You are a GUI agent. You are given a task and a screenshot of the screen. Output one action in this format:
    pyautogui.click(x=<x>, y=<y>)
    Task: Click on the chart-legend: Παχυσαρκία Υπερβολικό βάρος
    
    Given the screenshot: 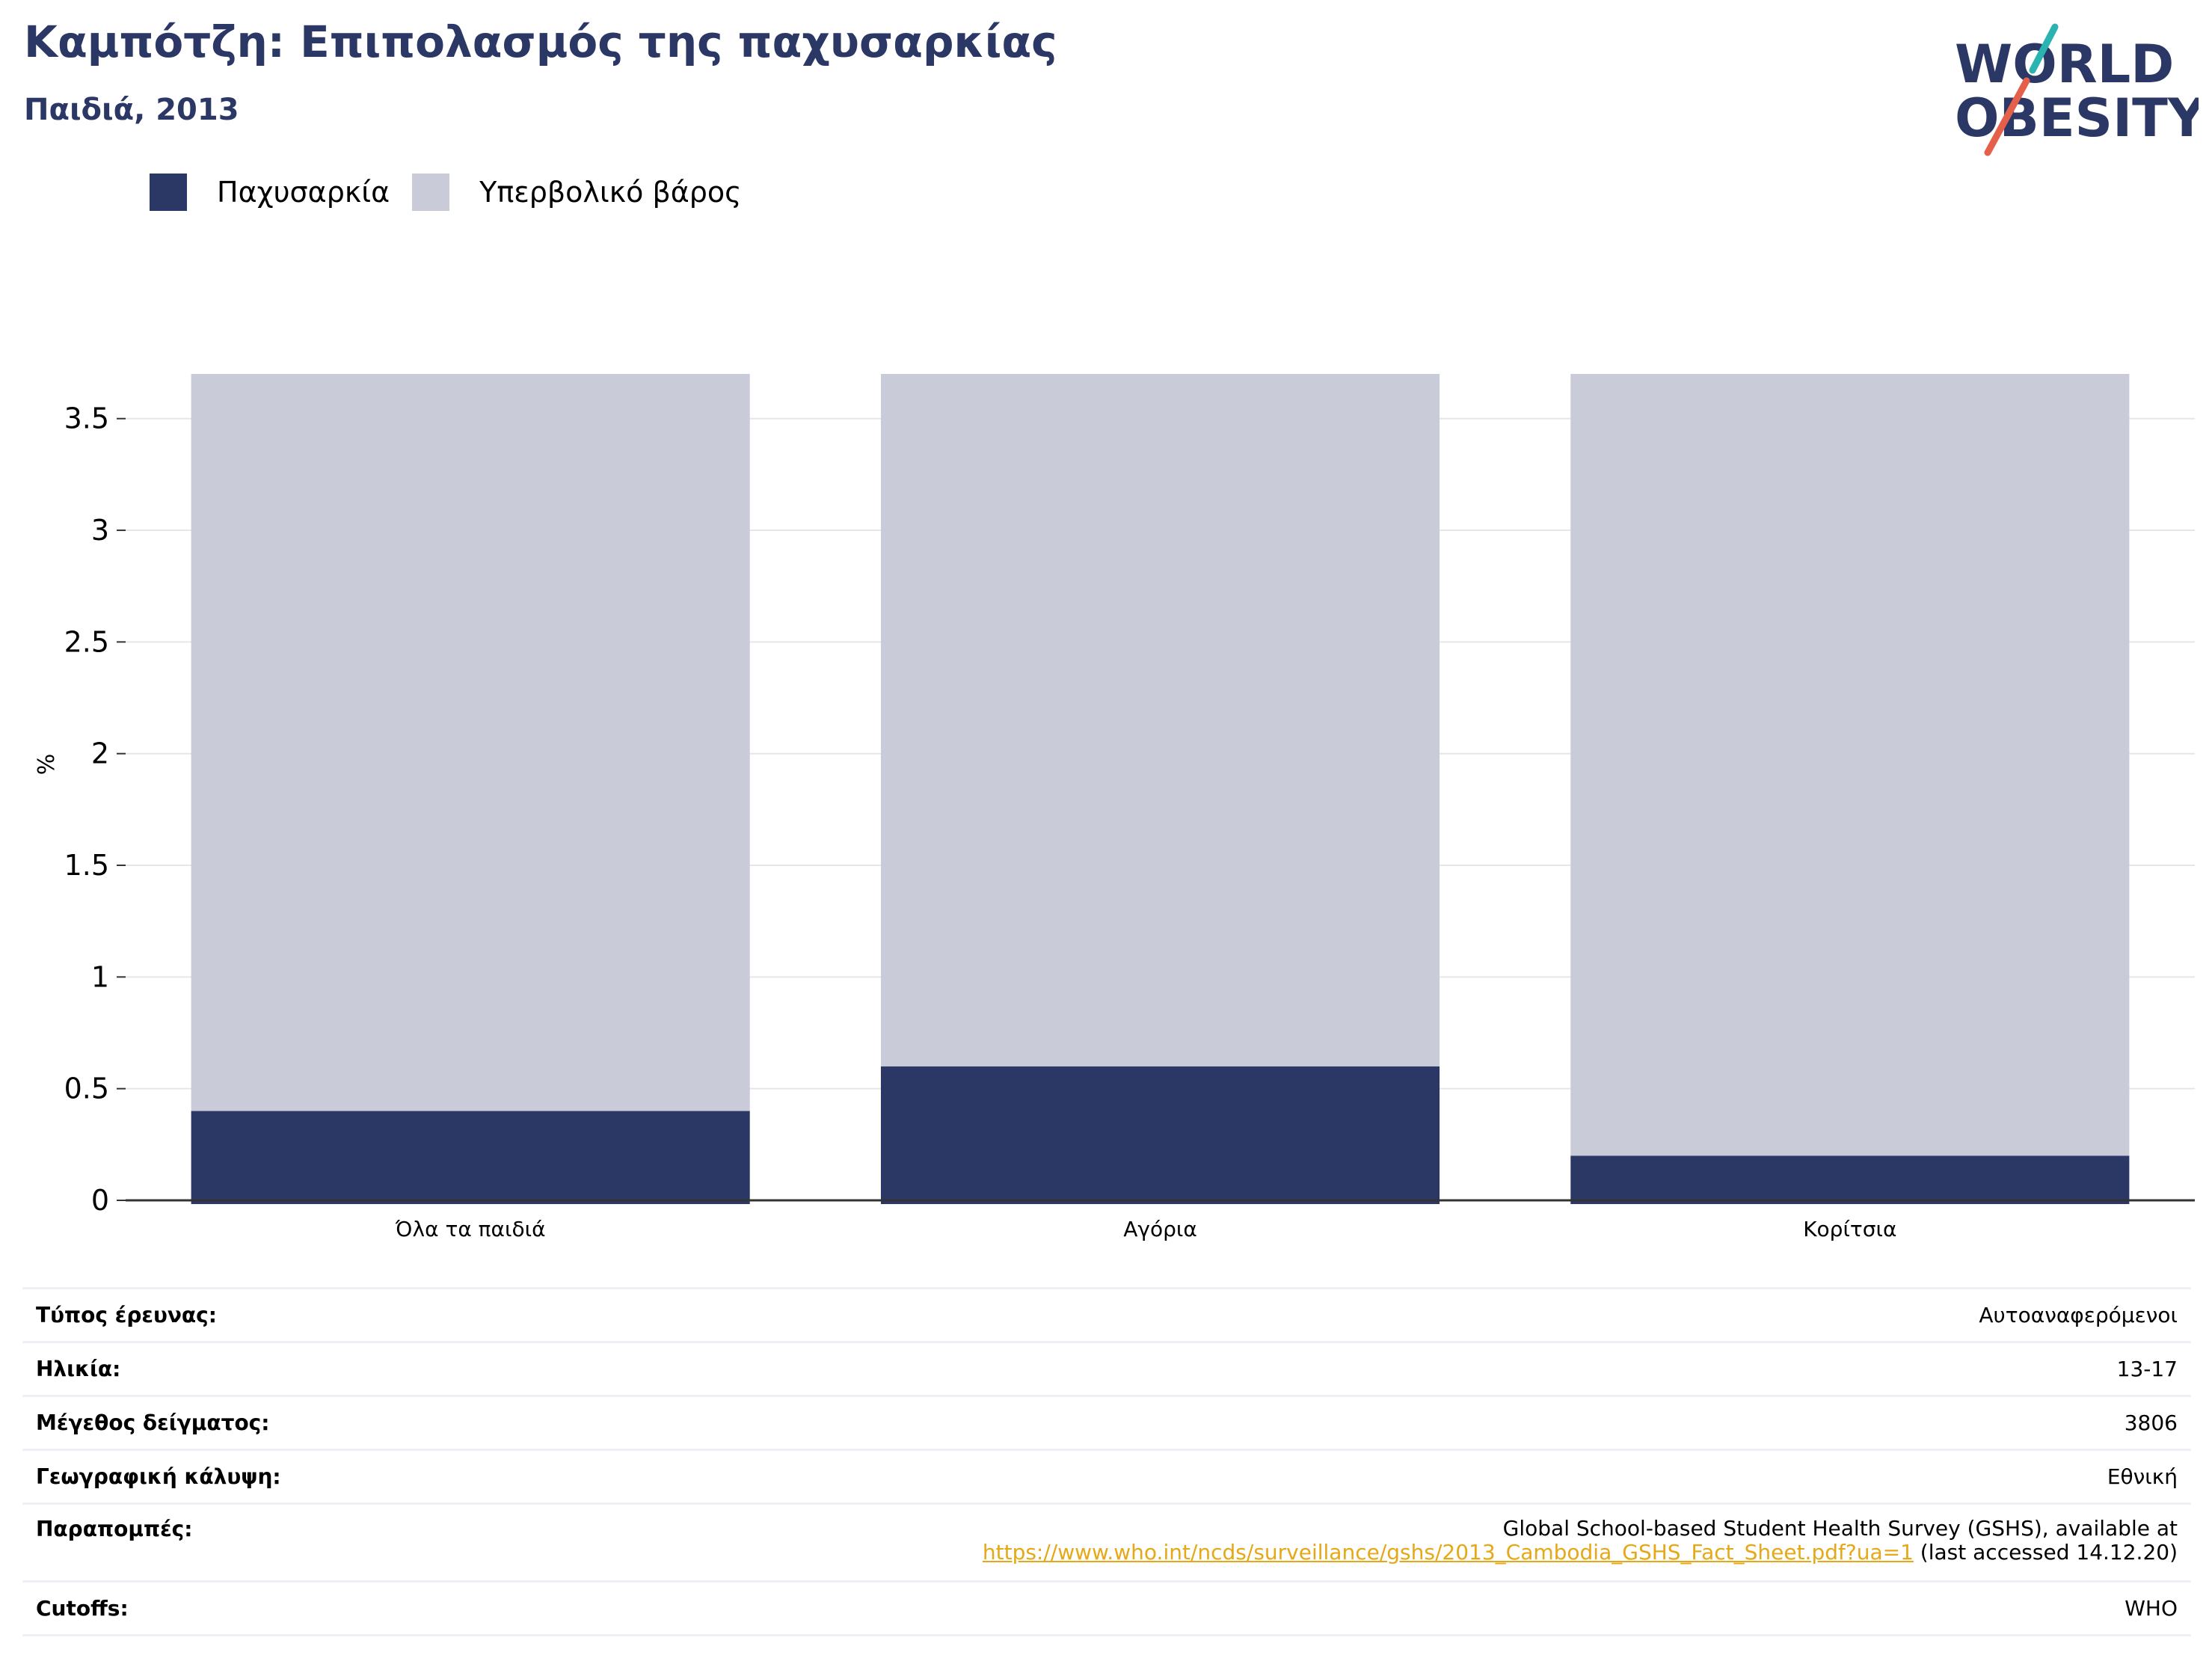 What is the action you would take?
    pyautogui.click(x=457, y=192)
    